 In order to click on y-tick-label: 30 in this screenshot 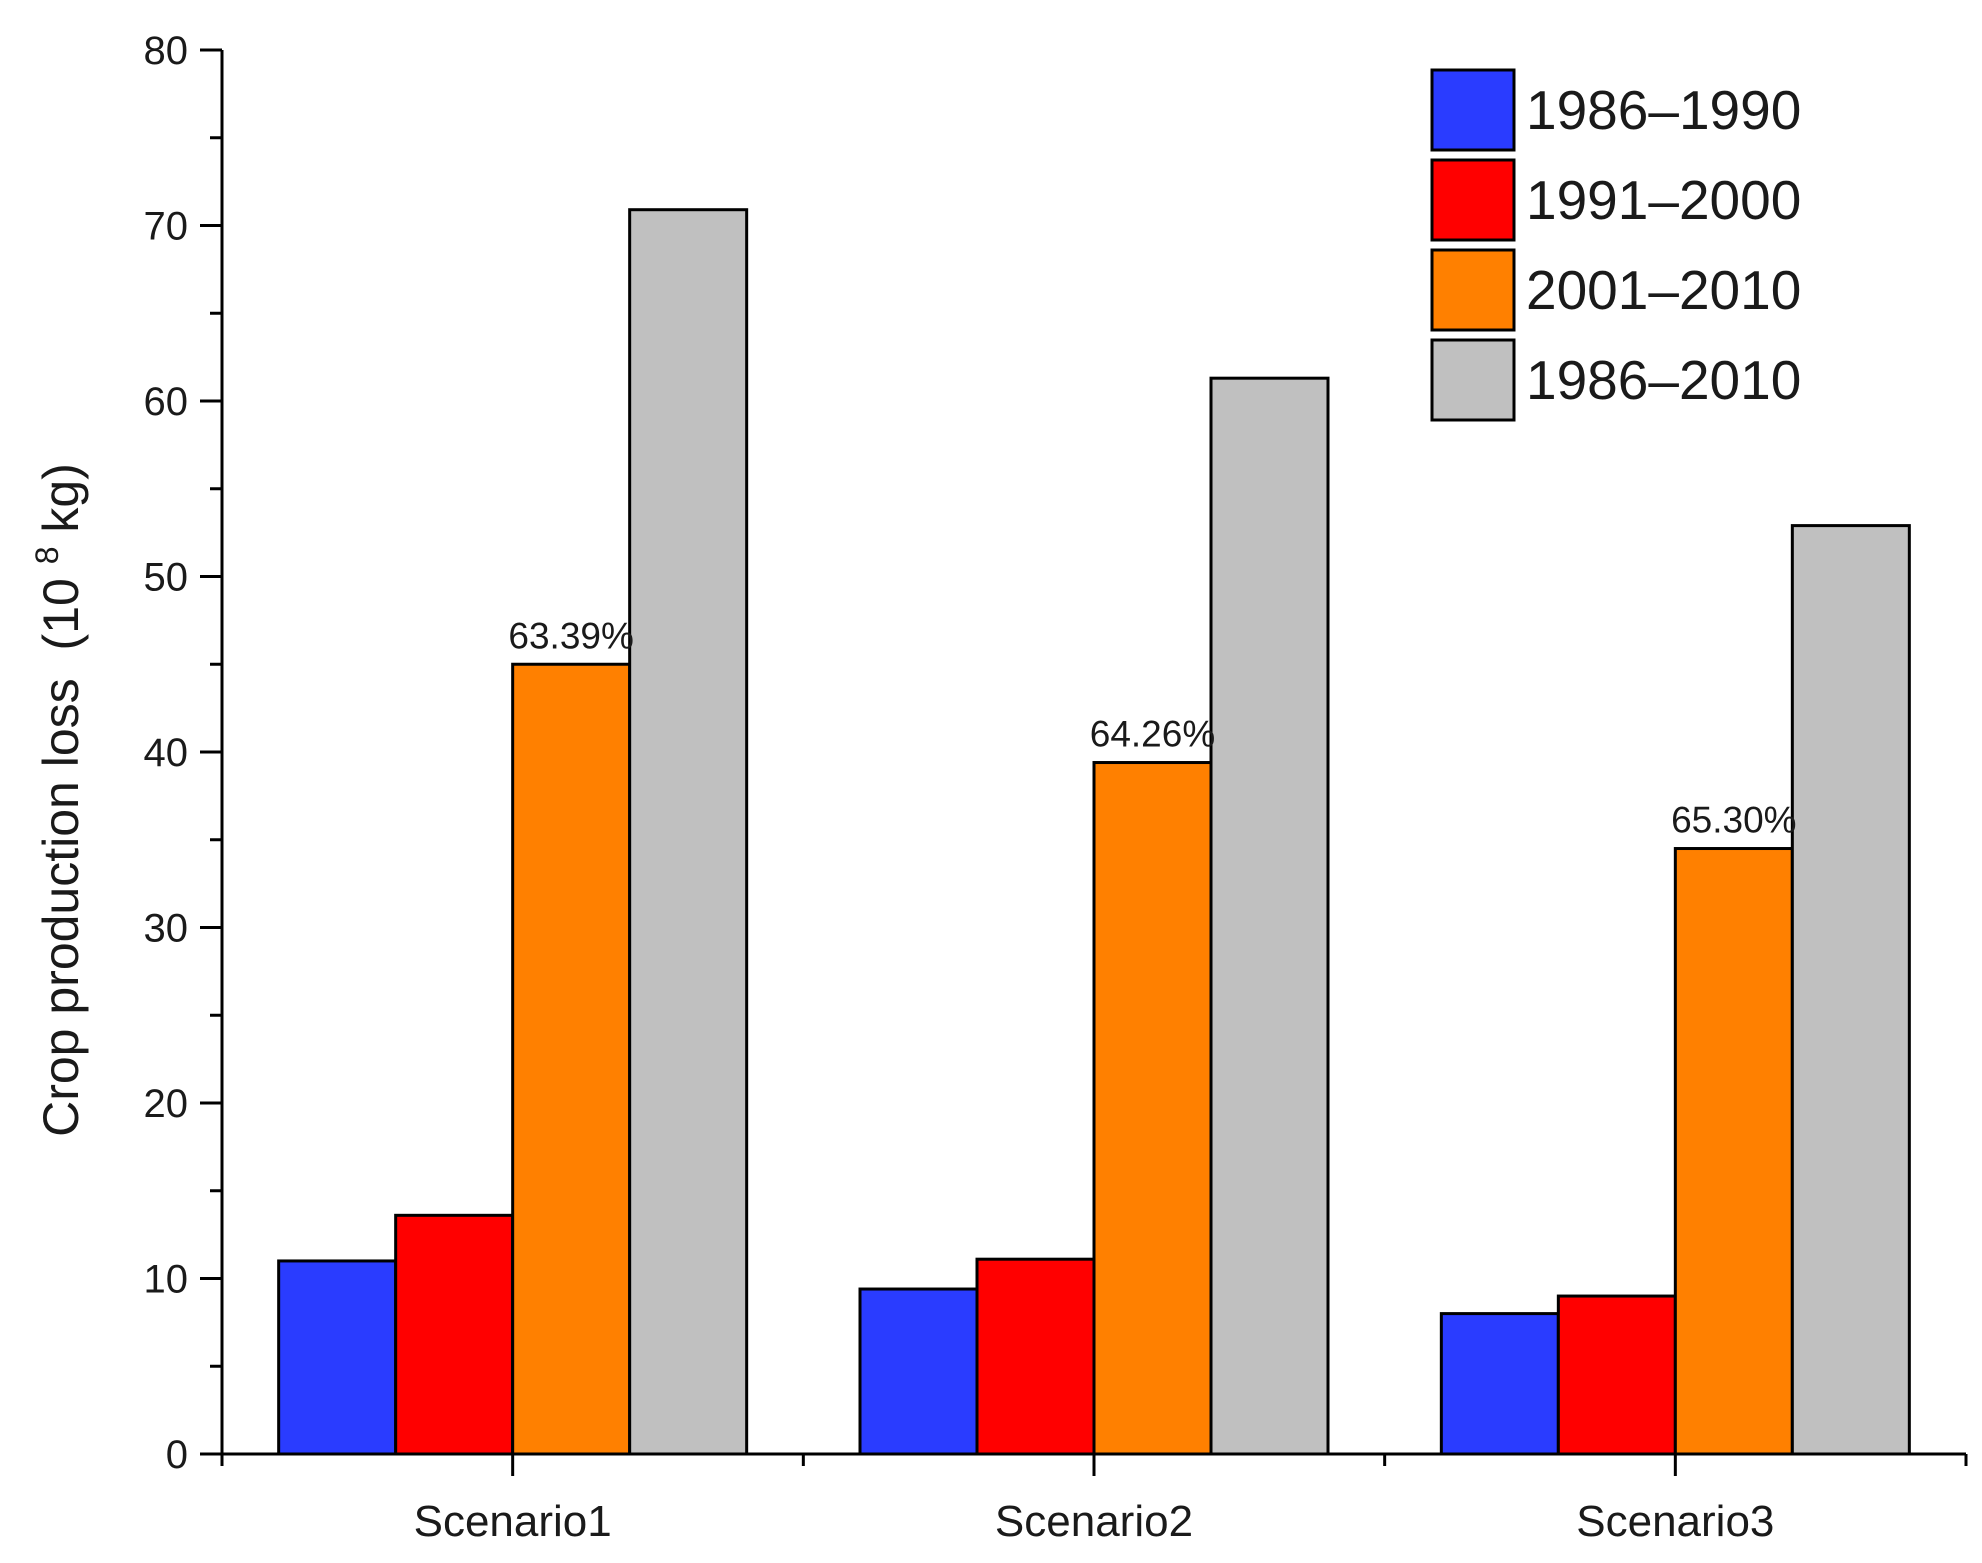, I will do `click(166, 929)`.